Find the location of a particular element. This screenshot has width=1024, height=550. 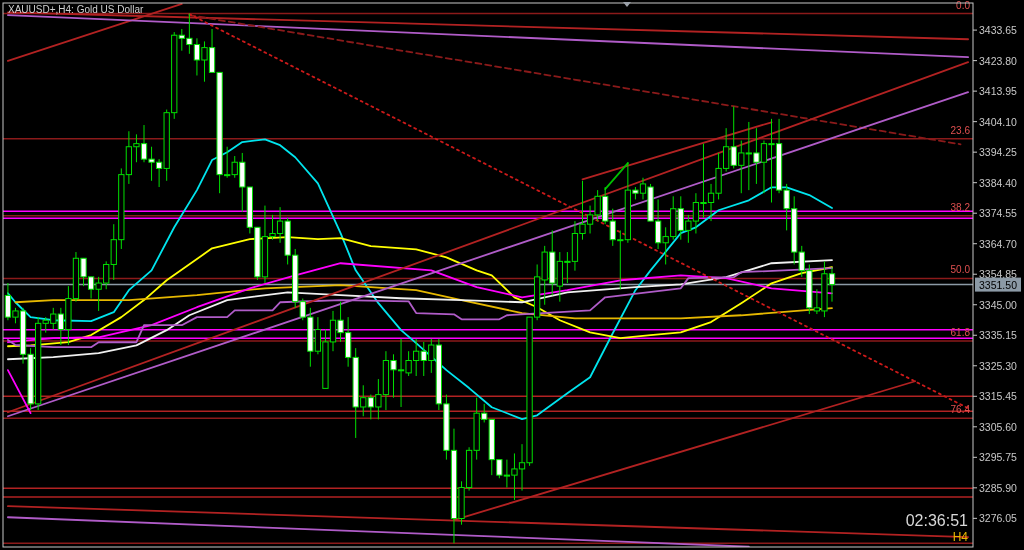

y-tick-label: 3413.95 is located at coordinates (998, 91).